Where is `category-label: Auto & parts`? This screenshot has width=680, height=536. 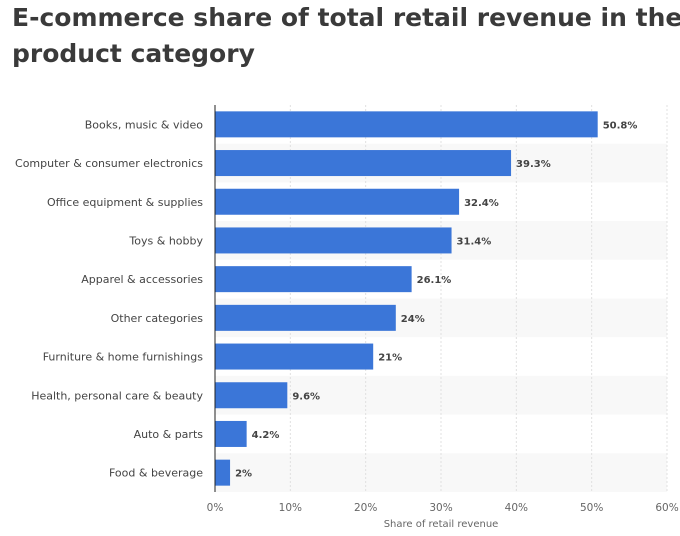
category-label: Auto & parts is located at coordinates (169, 434).